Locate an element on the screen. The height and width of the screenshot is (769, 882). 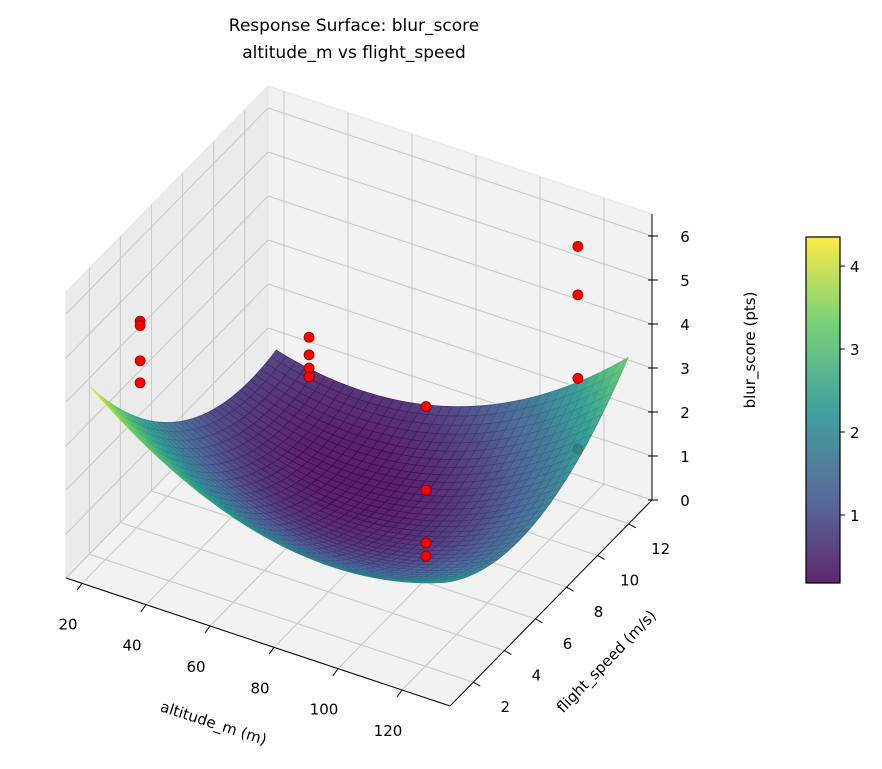
x-tick-label: 100 is located at coordinates (324, 710).